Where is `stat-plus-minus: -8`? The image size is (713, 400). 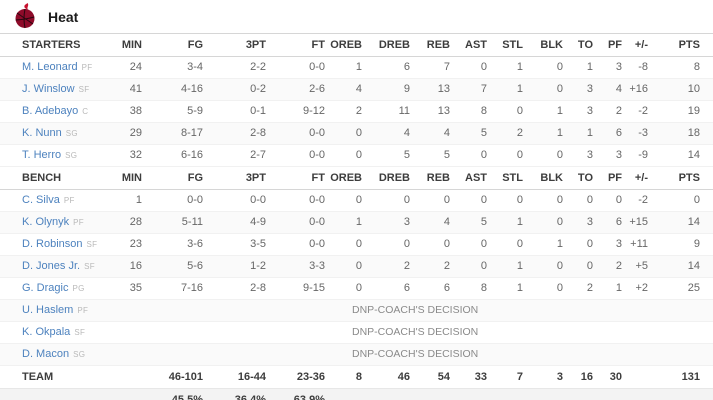 stat-plus-minus: -8 is located at coordinates (643, 67).